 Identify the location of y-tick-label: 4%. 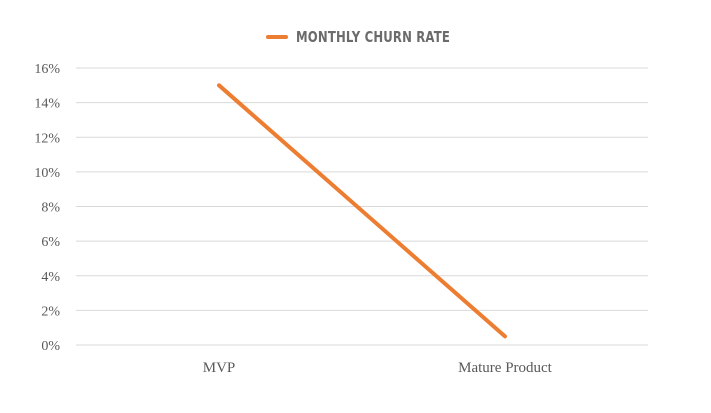
(50, 277).